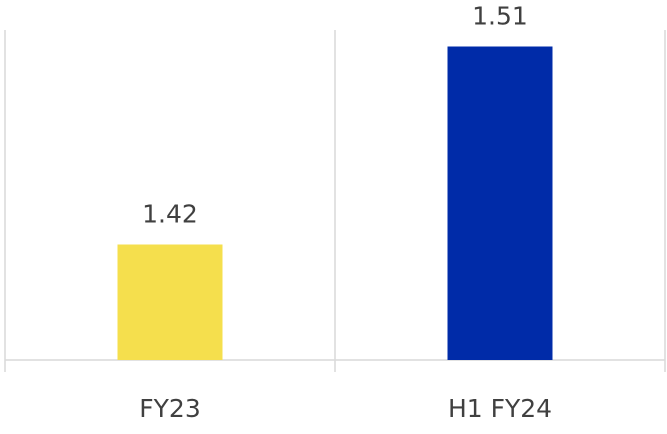 The image size is (667, 434). Describe the element at coordinates (500, 16) in the screenshot. I see `data-label: 1.51` at that location.